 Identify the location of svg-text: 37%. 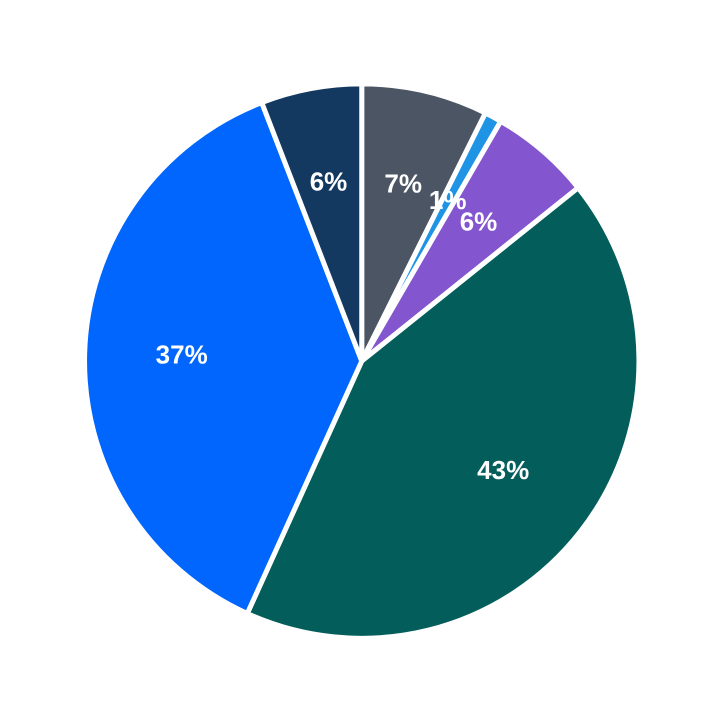
(182, 355).